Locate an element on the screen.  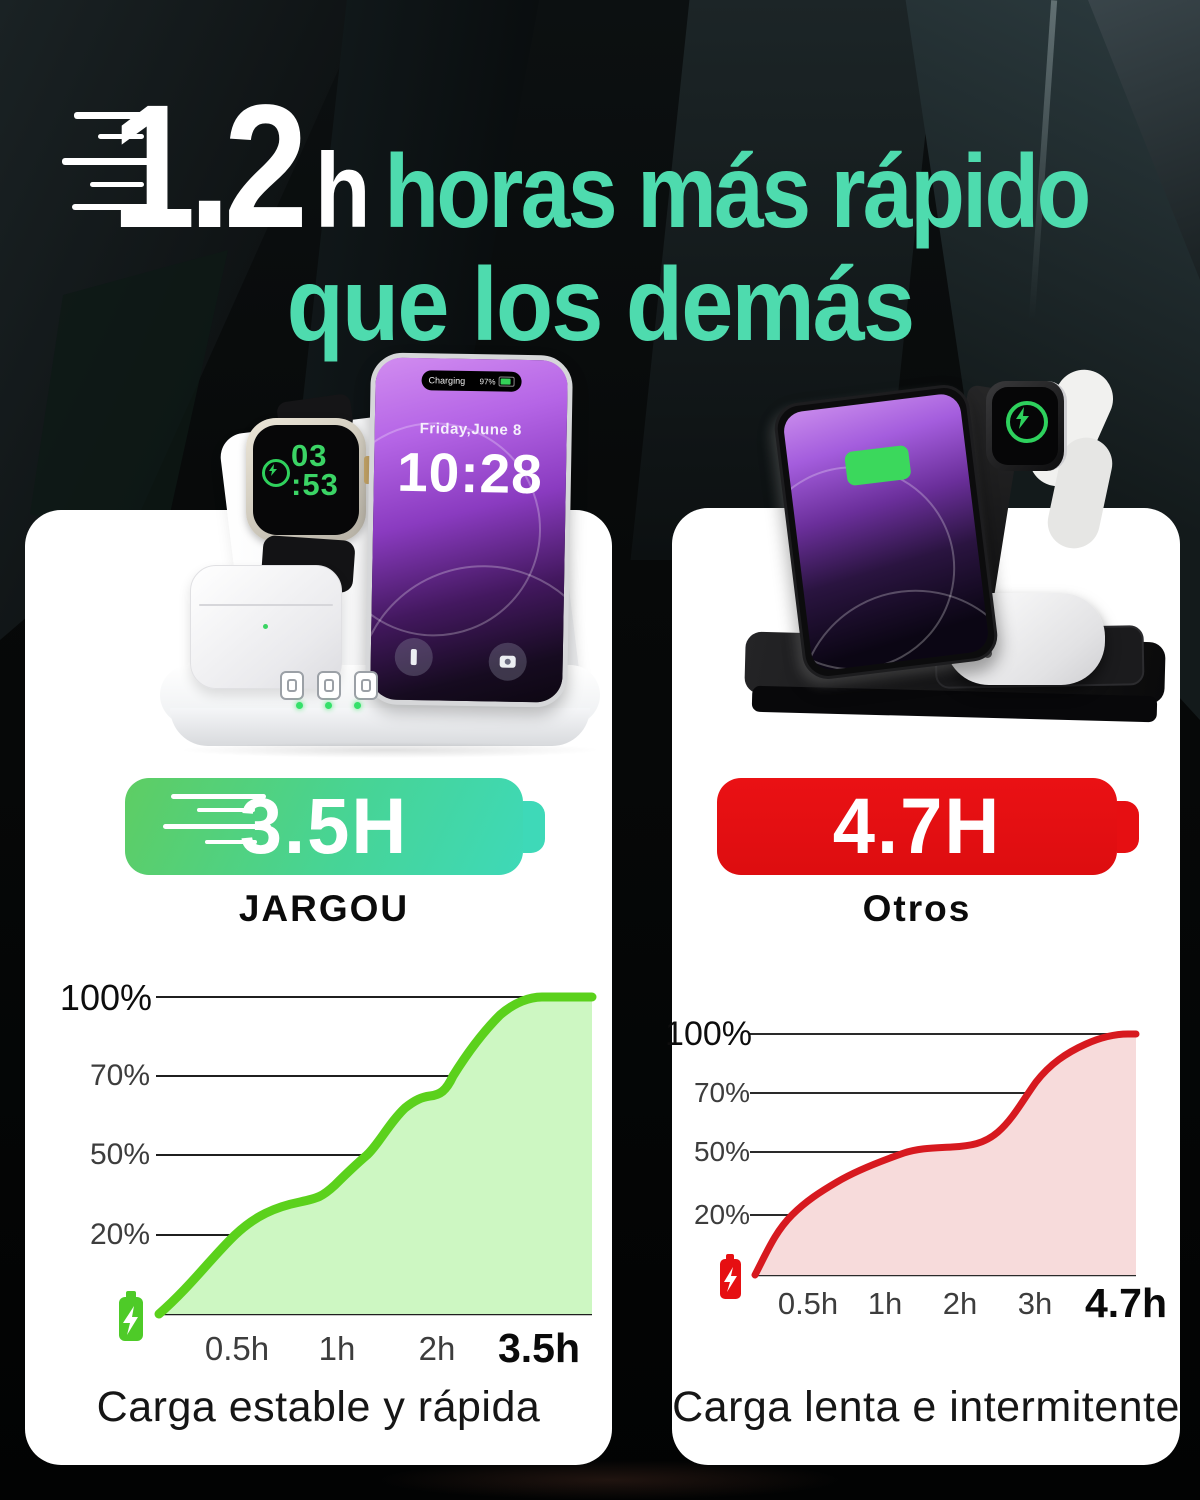
apple-watch: 03 :53 is located at coordinates (306, 480).